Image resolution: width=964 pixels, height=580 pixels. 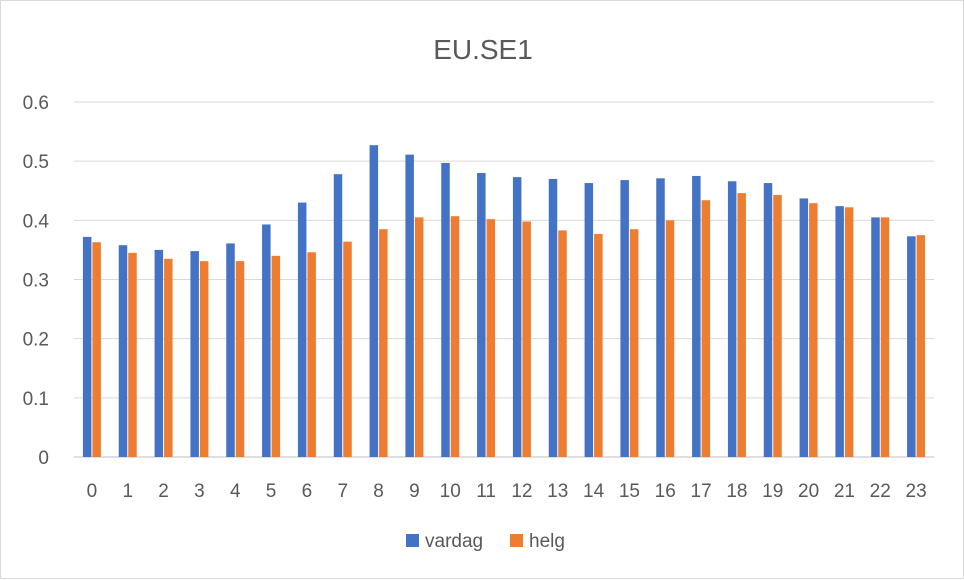 What do you see at coordinates (378, 491) in the screenshot?
I see `x-tick-label: 8` at bounding box center [378, 491].